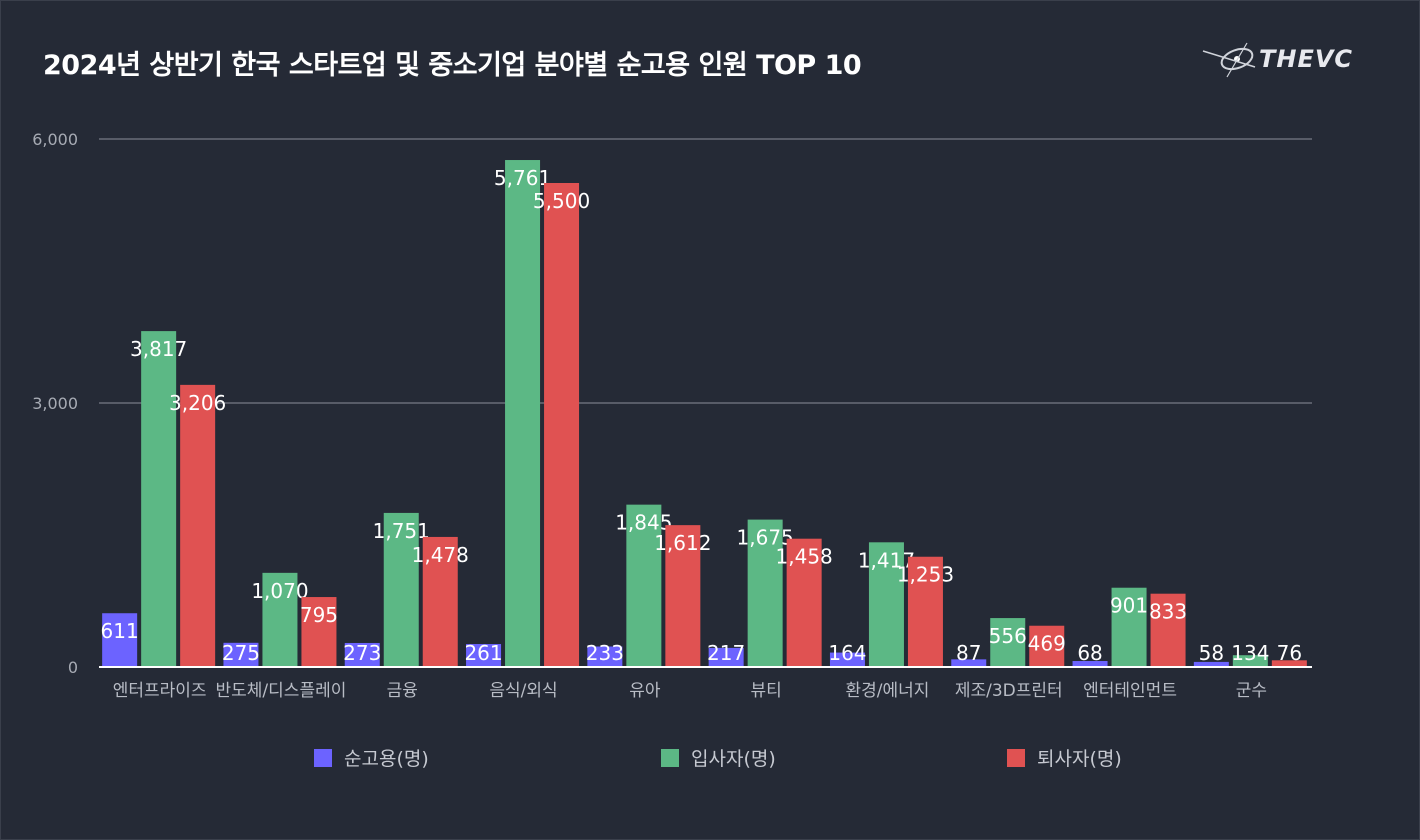  What do you see at coordinates (682, 543) in the screenshot?
I see `data-label: 1,612` at bounding box center [682, 543].